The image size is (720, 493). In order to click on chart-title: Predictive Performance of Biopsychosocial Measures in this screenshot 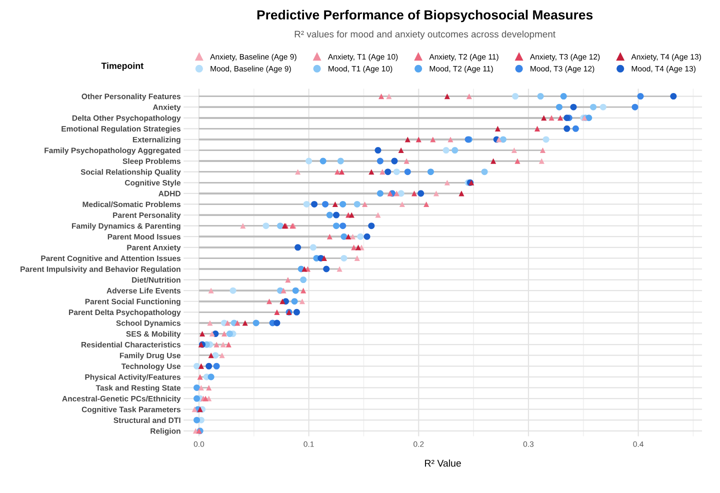, I will do `click(425, 16)`.